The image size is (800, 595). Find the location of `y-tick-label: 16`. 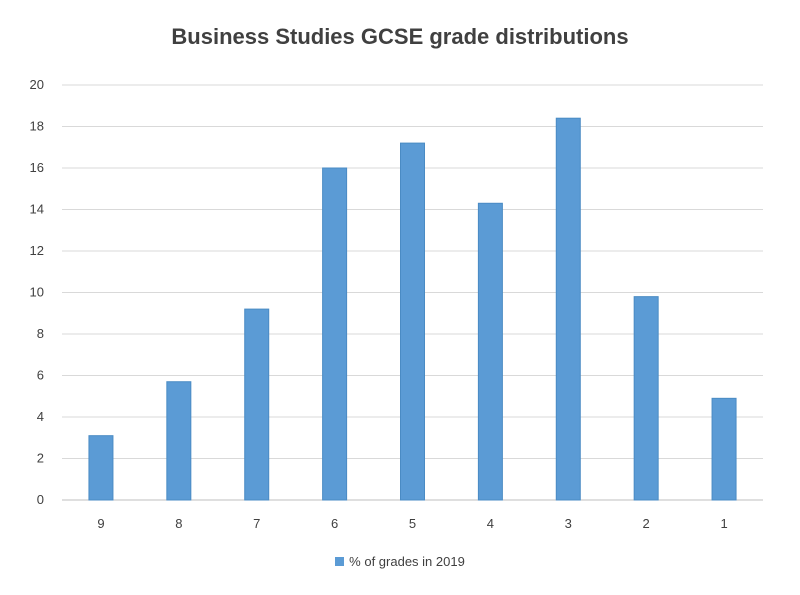

y-tick-label: 16 is located at coordinates (37, 167).